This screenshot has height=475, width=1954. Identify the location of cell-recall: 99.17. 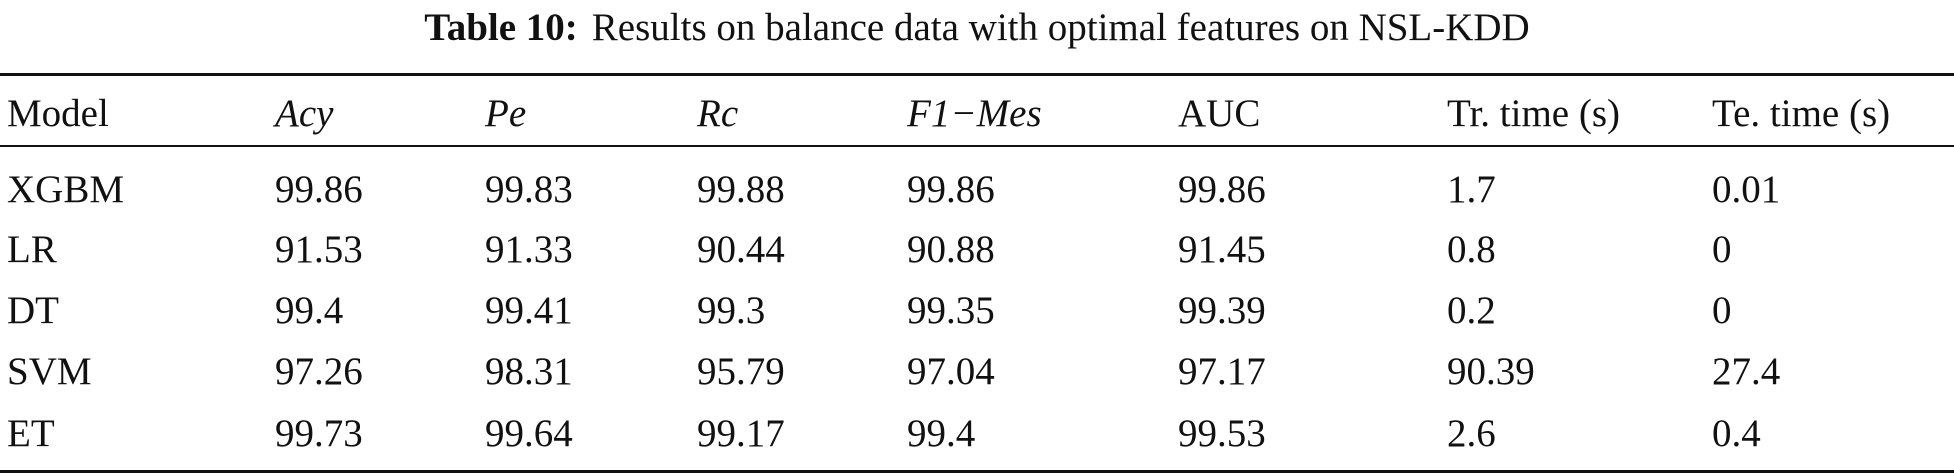
(741, 433).